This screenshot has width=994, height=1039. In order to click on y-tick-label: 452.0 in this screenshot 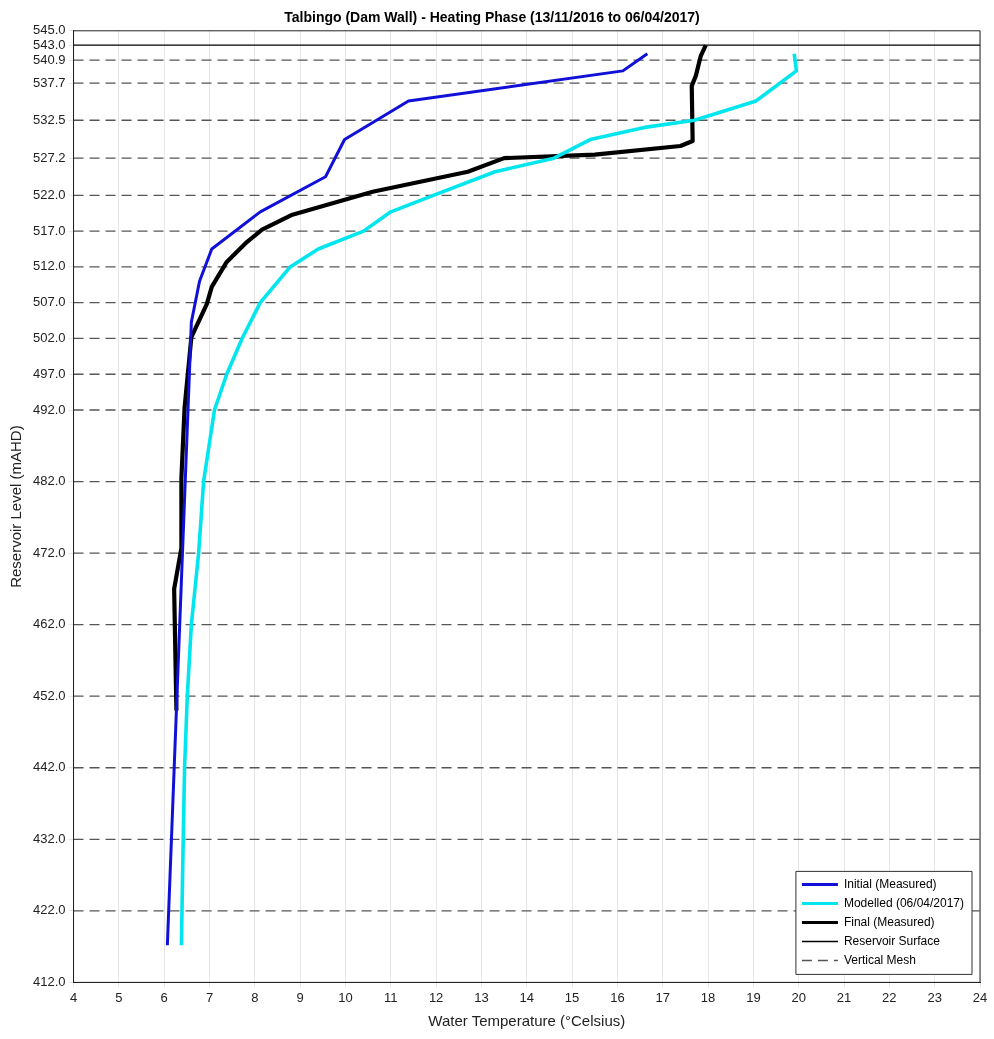, I will do `click(49, 695)`.